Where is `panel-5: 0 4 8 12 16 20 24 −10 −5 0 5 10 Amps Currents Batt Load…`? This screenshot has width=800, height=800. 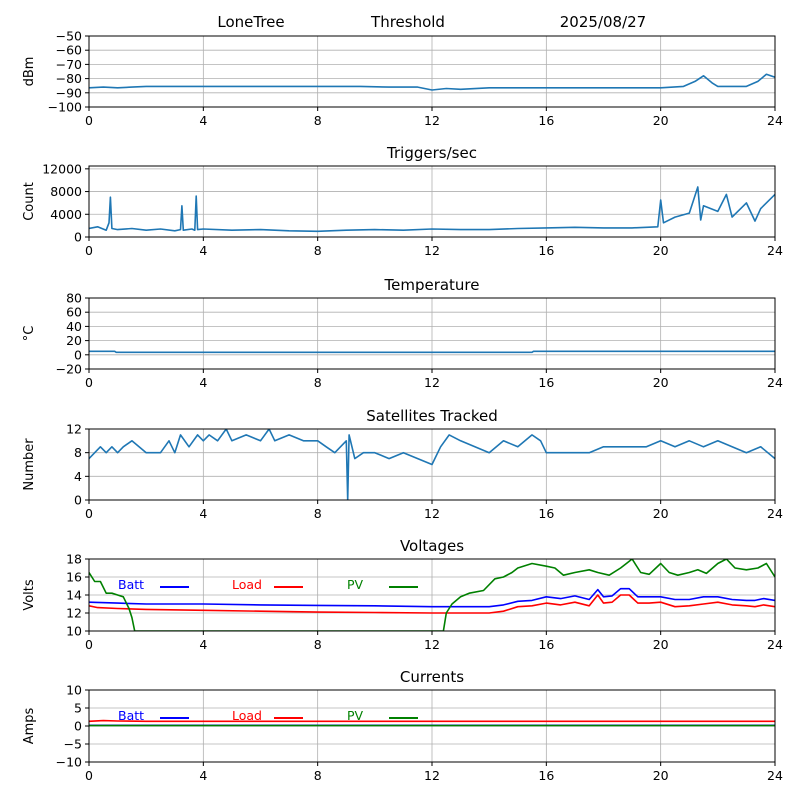 panel-5: 0 4 8 12 16 20 24 −10 −5 0 5 10 Amps Currents Batt Load… is located at coordinates (402, 725).